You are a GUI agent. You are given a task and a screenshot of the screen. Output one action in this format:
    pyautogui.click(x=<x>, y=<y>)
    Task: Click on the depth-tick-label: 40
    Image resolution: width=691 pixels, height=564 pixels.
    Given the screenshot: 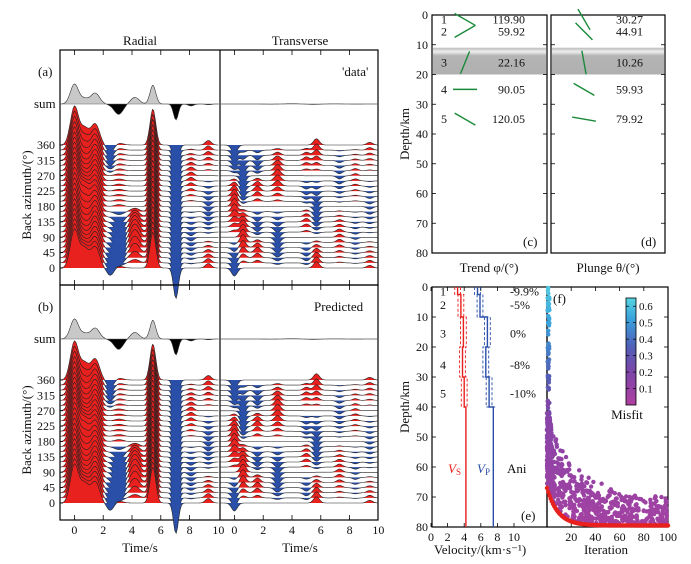 What is the action you would take?
    pyautogui.click(x=422, y=134)
    